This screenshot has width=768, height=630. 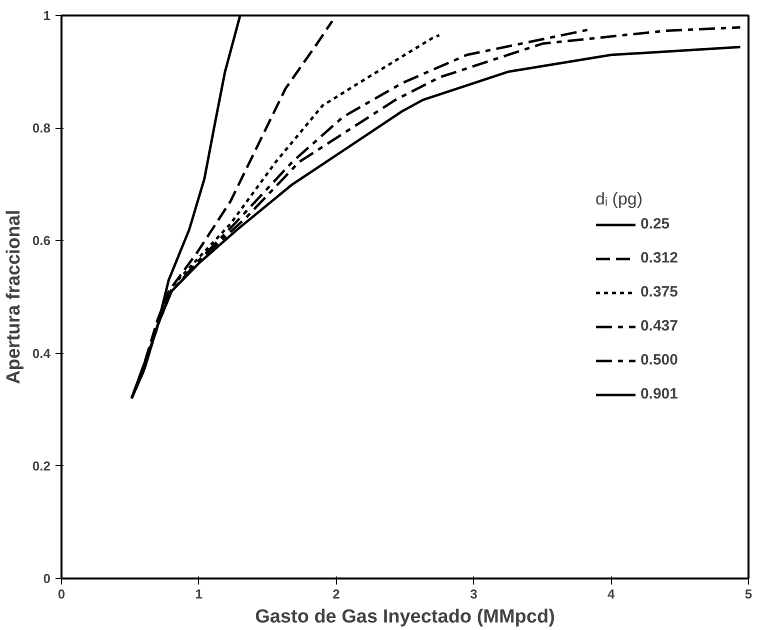 What do you see at coordinates (659, 360) in the screenshot?
I see `legend-label: 0.500` at bounding box center [659, 360].